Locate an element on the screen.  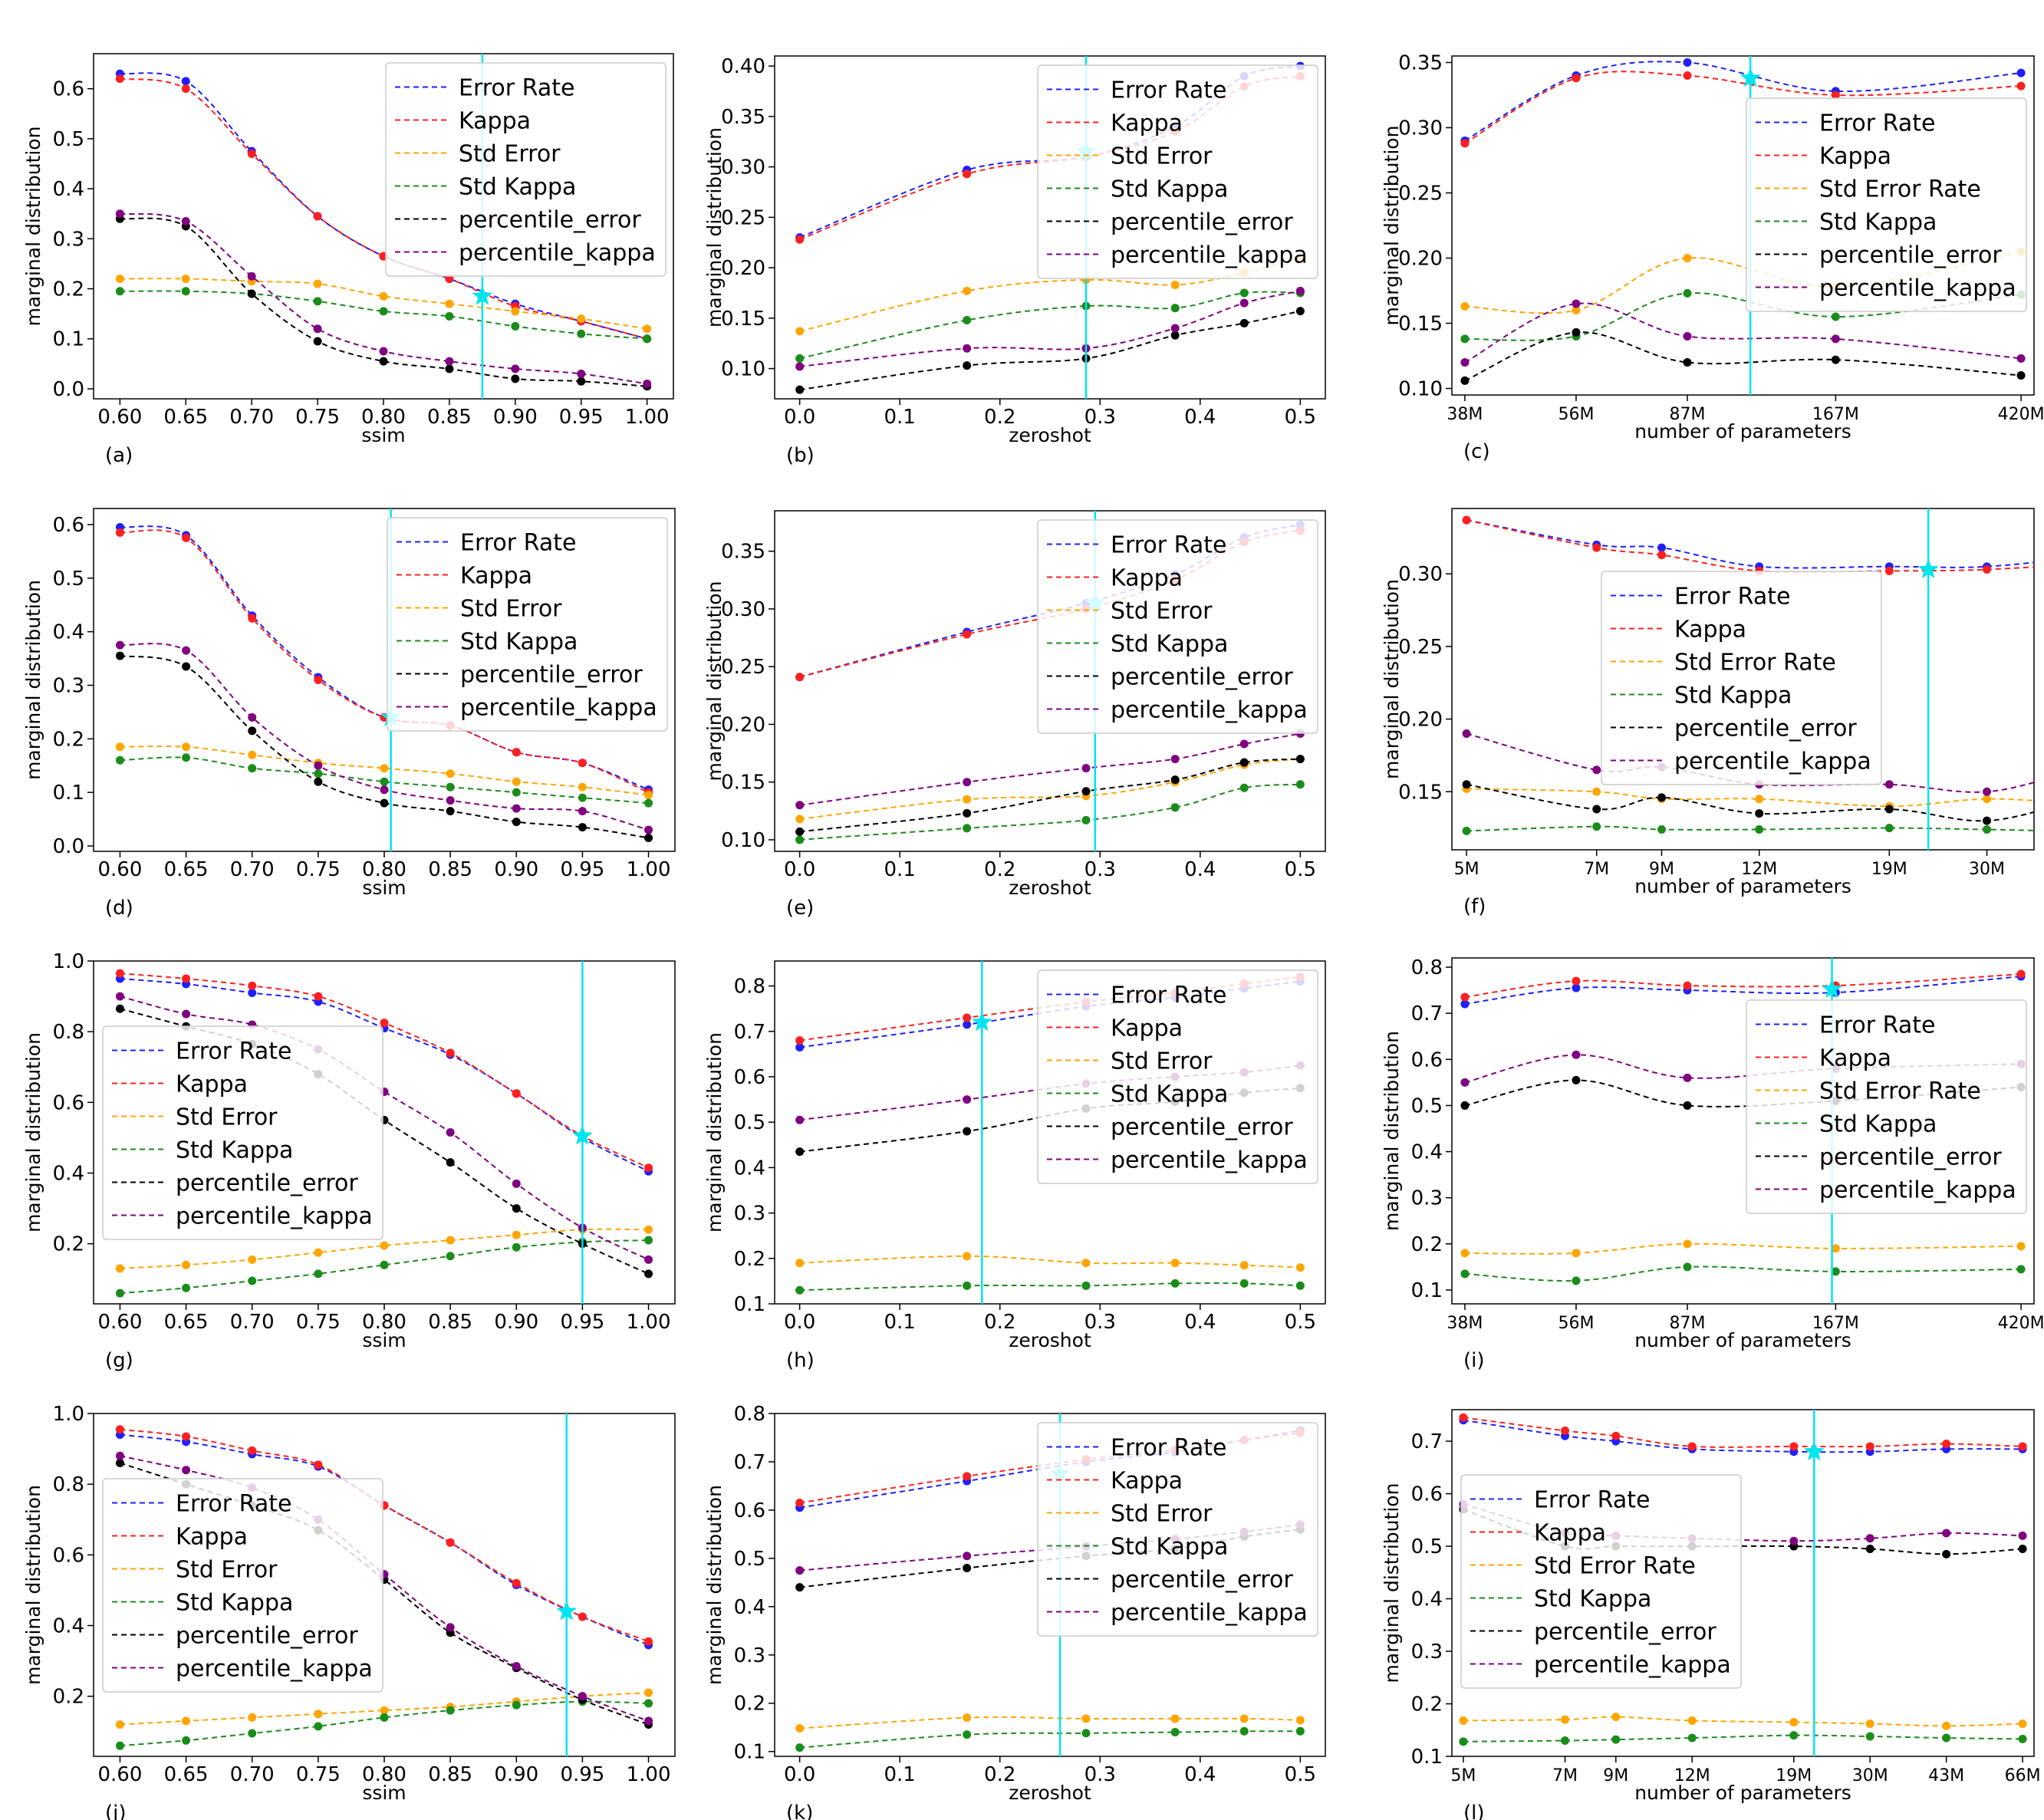
y-tick-label: 0.3 is located at coordinates (1427, 1652).